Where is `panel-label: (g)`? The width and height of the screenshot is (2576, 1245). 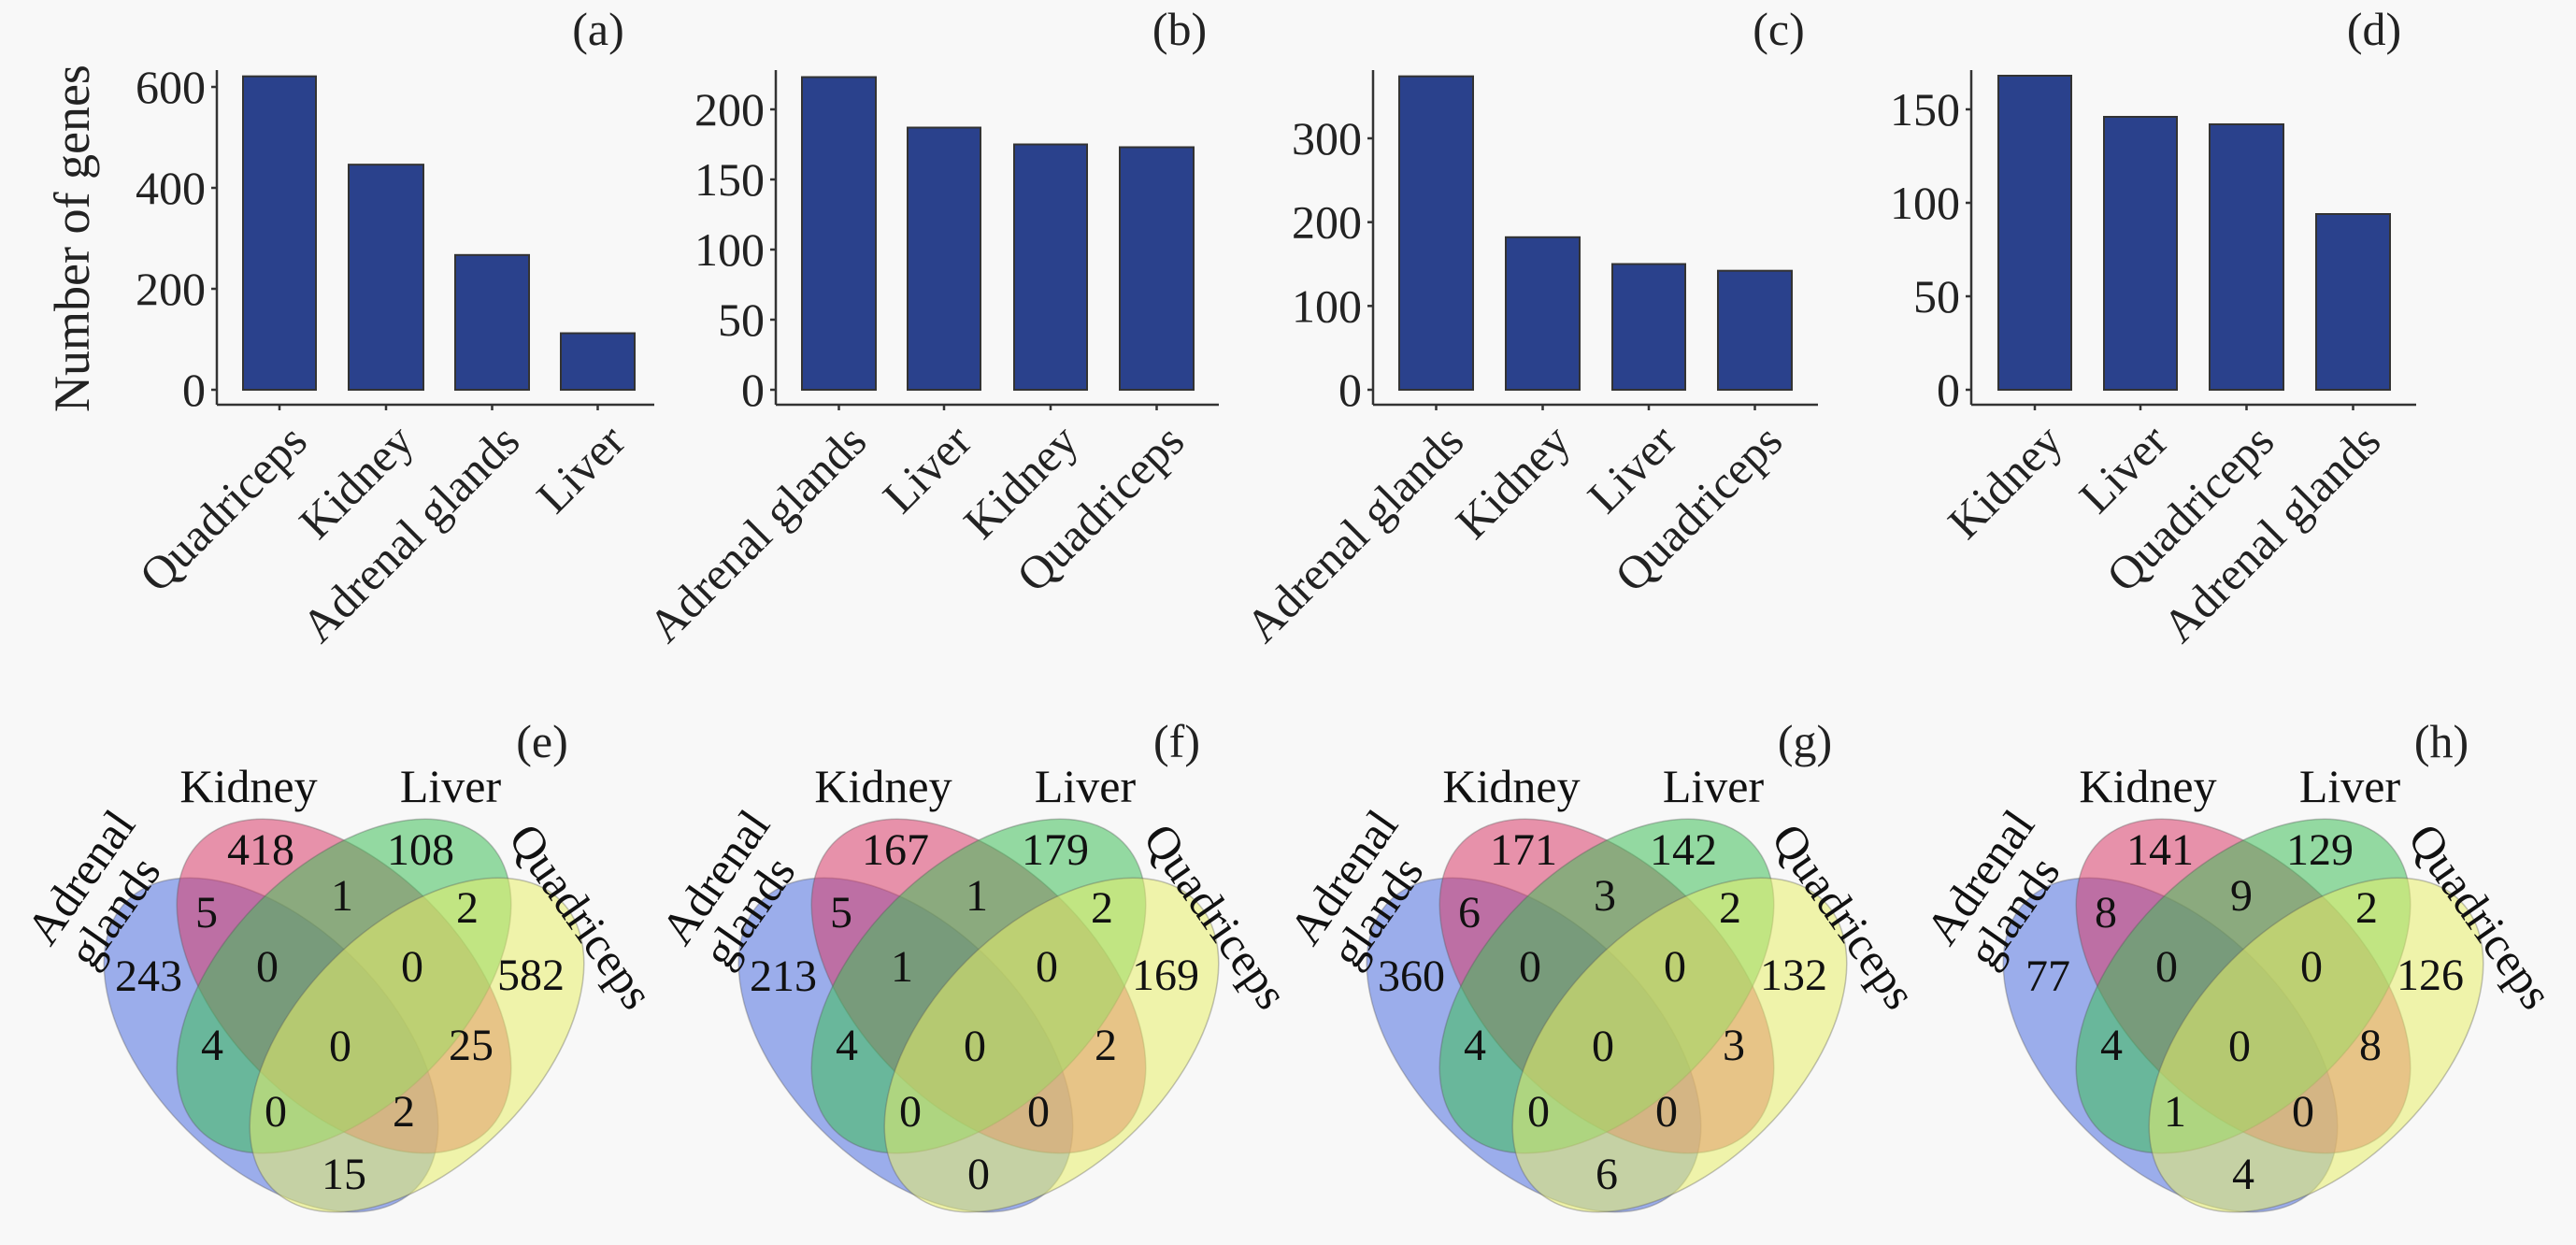
panel-label: (g) is located at coordinates (1805, 741).